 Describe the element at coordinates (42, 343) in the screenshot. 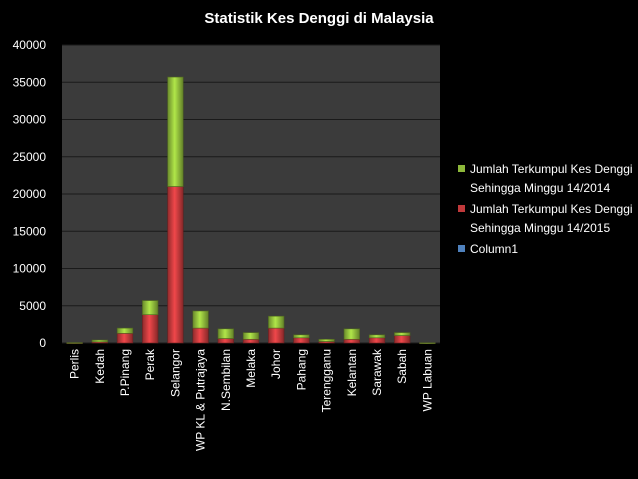

I see `y-tick-label: 0` at that location.